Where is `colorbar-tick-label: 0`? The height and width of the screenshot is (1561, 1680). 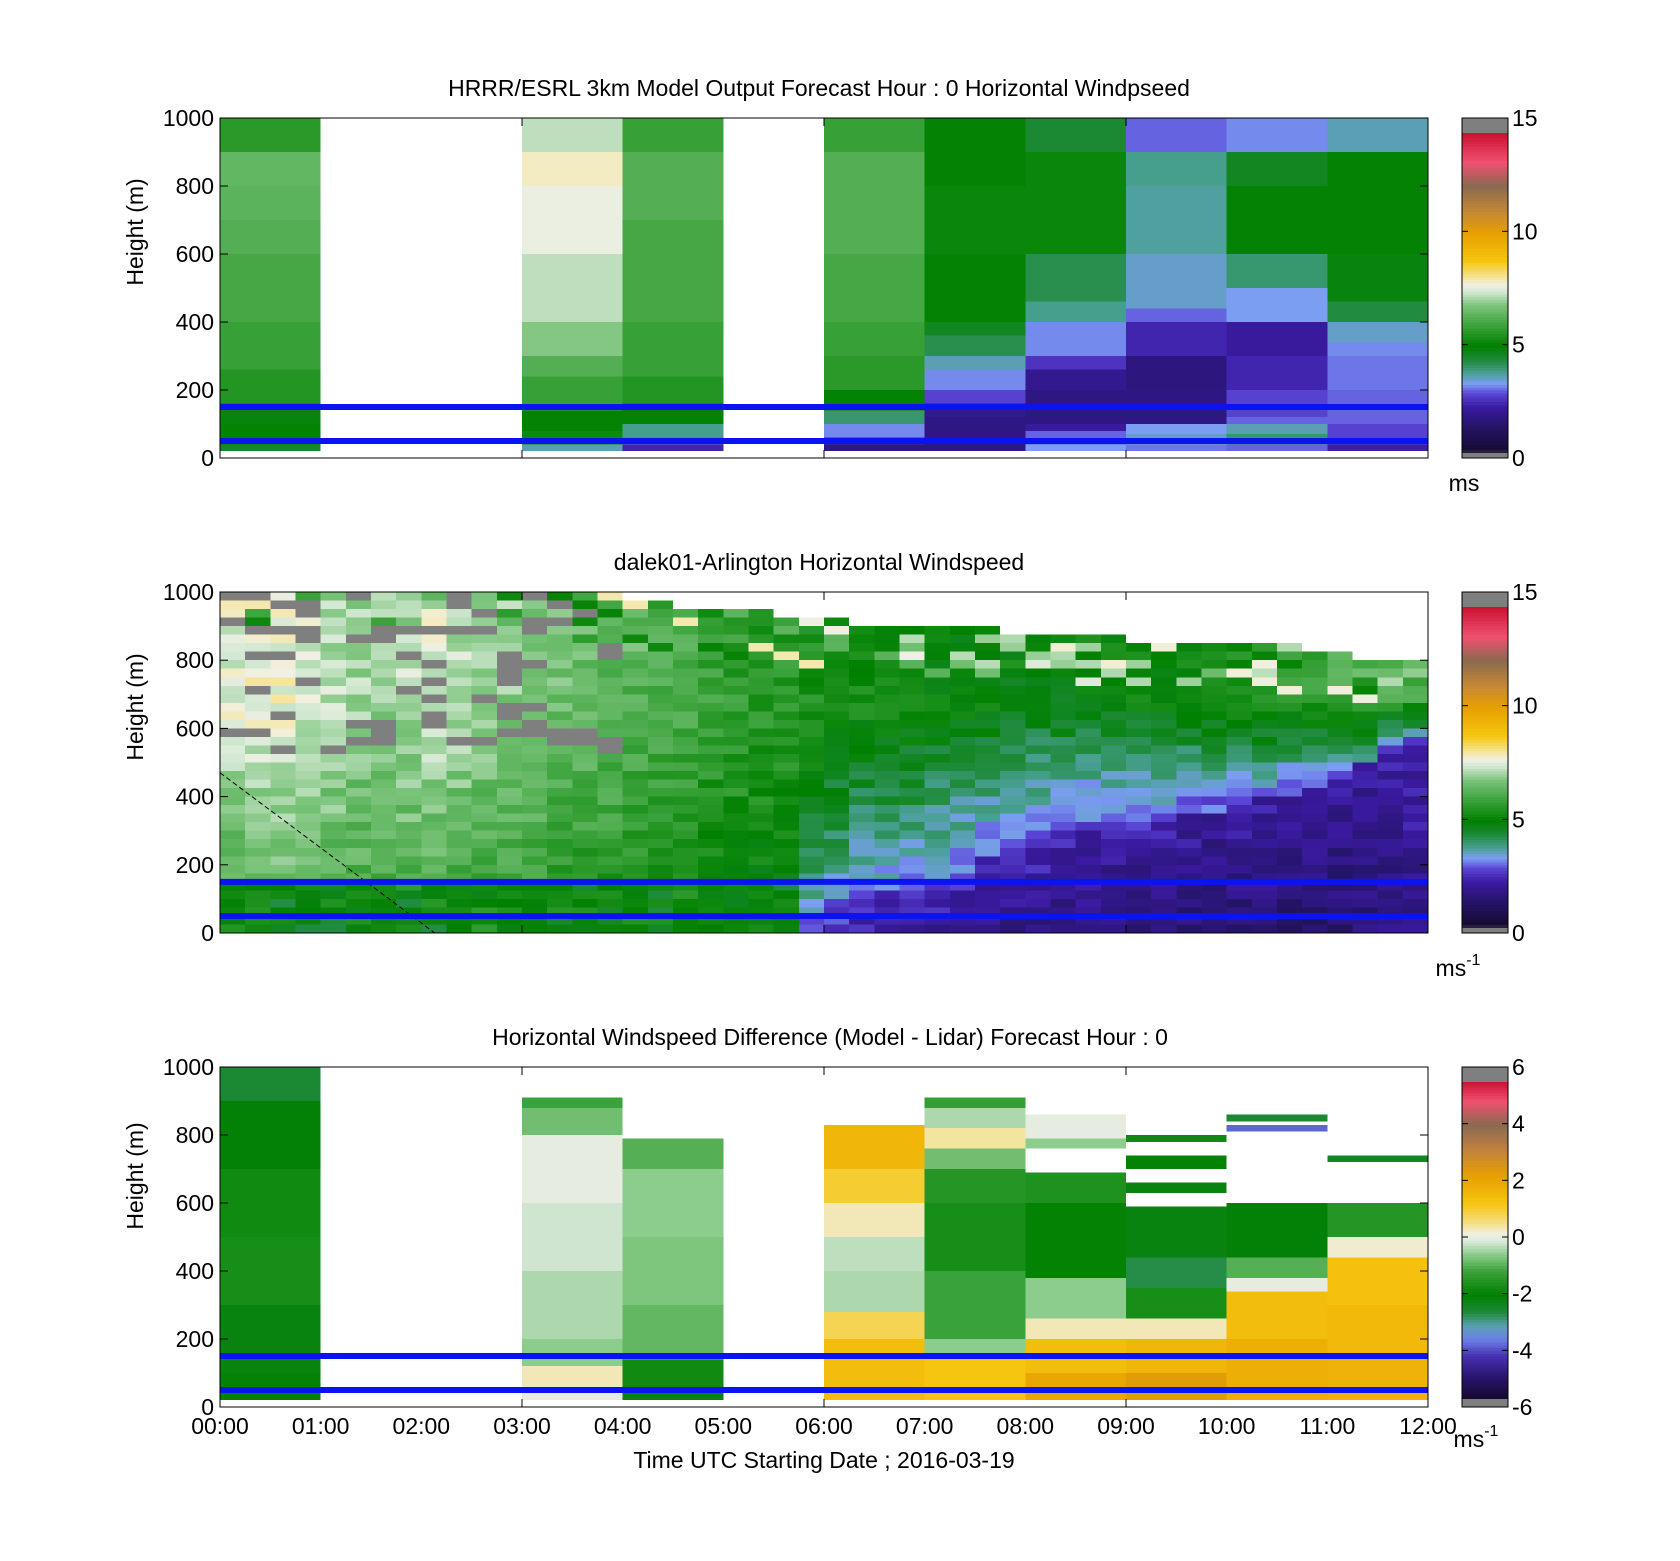
colorbar-tick-label: 0 is located at coordinates (1518, 458).